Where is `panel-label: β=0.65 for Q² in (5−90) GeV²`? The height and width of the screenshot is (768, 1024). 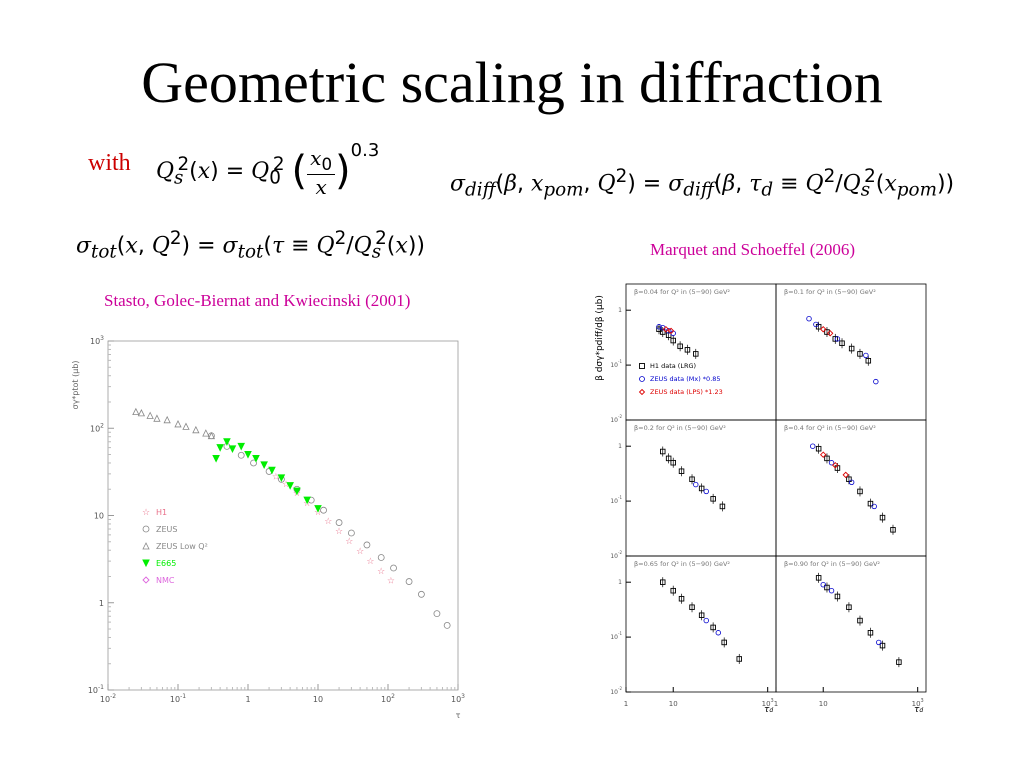 panel-label: β=0.65 for Q² in (5−90) GeV² is located at coordinates (682, 564).